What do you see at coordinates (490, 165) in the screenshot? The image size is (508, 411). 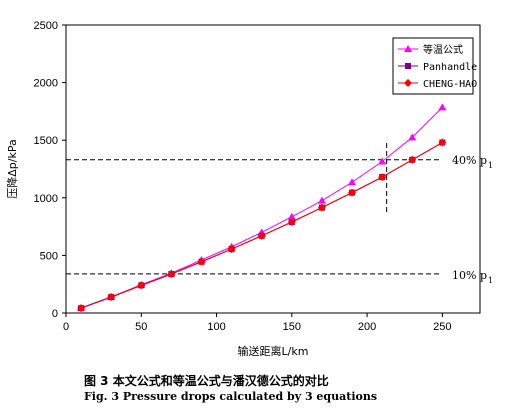 I see `annotation-40-subscript: 1` at bounding box center [490, 165].